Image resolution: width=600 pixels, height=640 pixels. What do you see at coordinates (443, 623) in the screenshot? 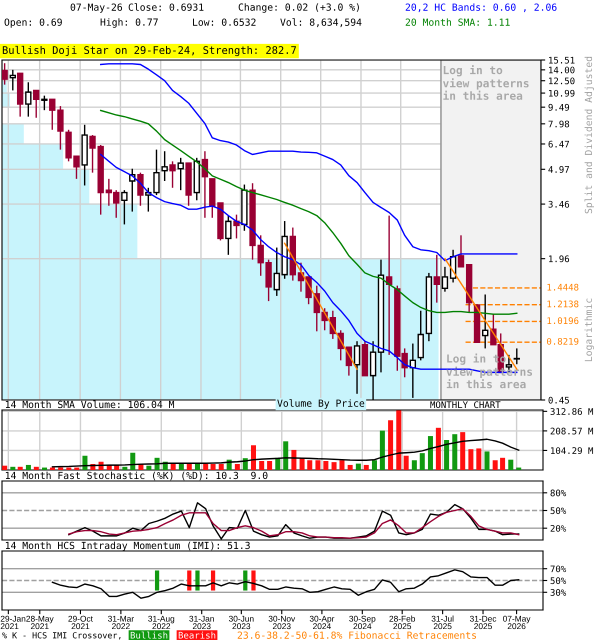
I see `x-tick-label: 31-Jul 2025` at bounding box center [443, 623].